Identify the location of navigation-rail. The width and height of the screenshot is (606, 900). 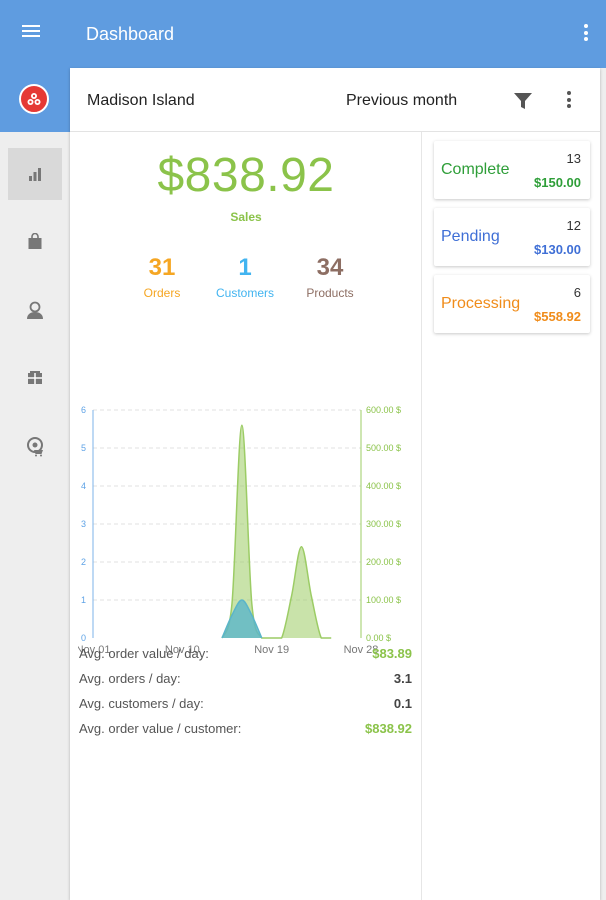
(35, 484).